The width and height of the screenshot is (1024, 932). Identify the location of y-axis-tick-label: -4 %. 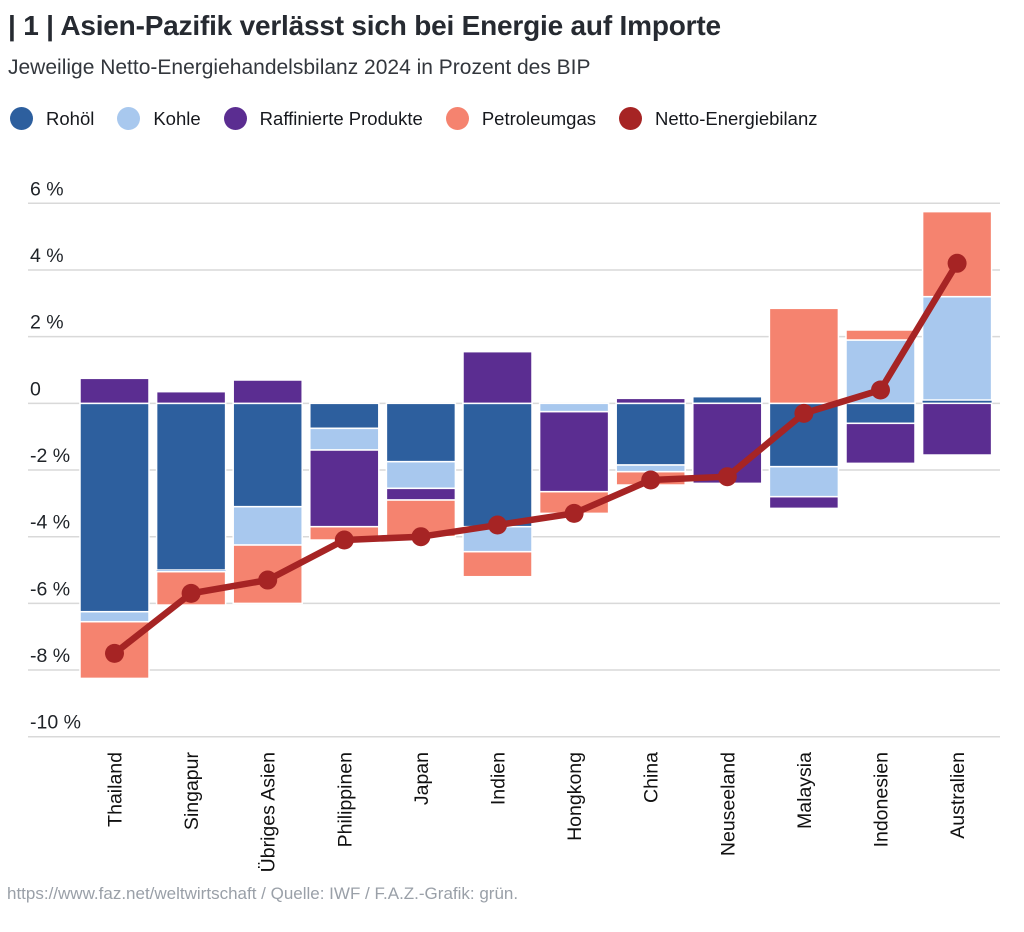
(50, 523).